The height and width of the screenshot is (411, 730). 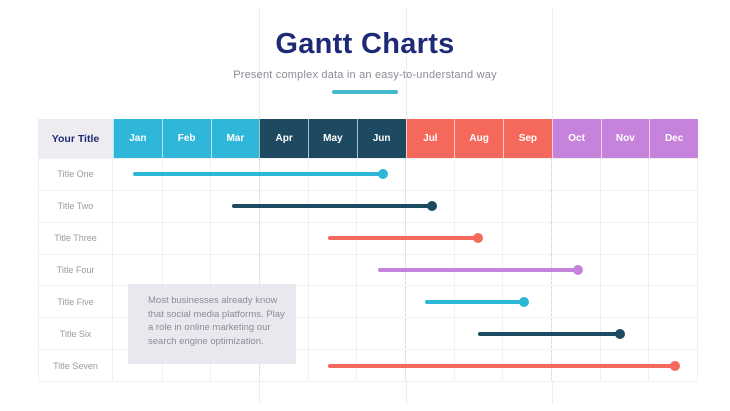 I want to click on month-header-cell: Dec, so click(x=673, y=138).